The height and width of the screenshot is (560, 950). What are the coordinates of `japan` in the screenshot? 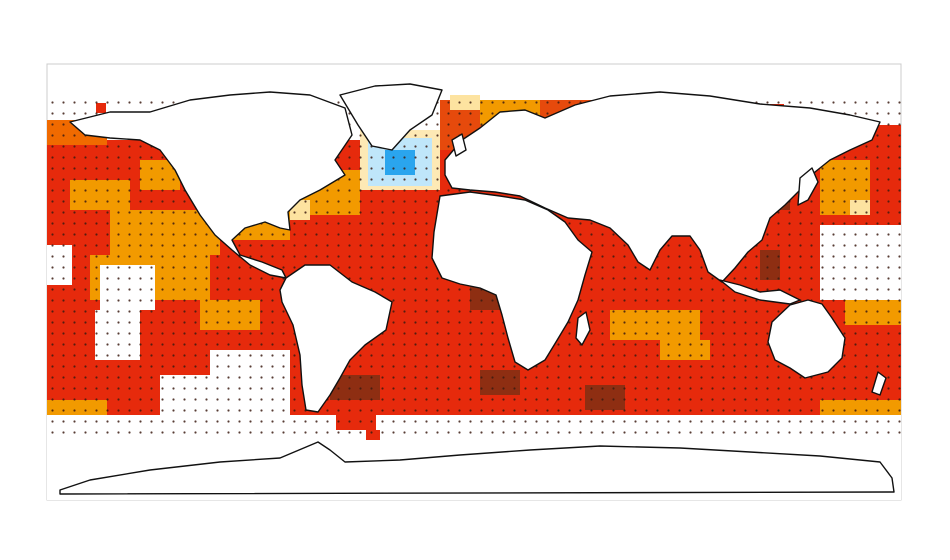 It's located at (808, 186).